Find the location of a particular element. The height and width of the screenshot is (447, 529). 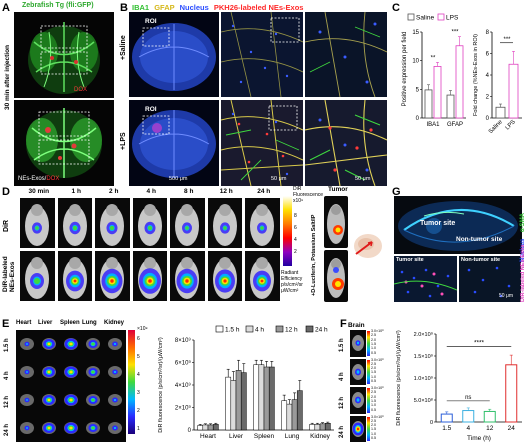

panel-letter-g: G is located at coordinates (396, 192).